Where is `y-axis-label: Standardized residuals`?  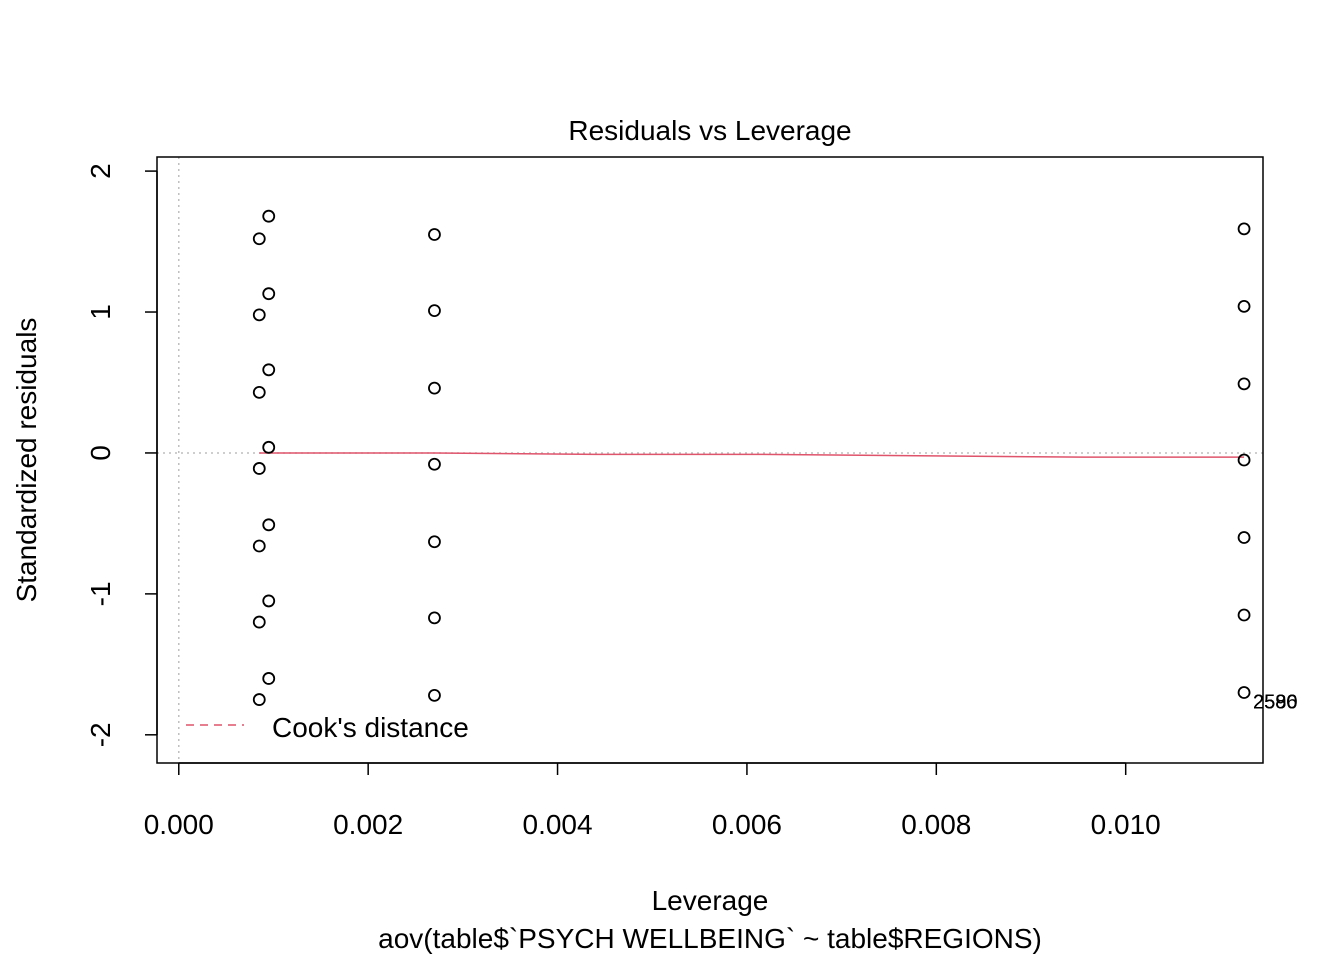 y-axis-label: Standardized residuals is located at coordinates (26, 460).